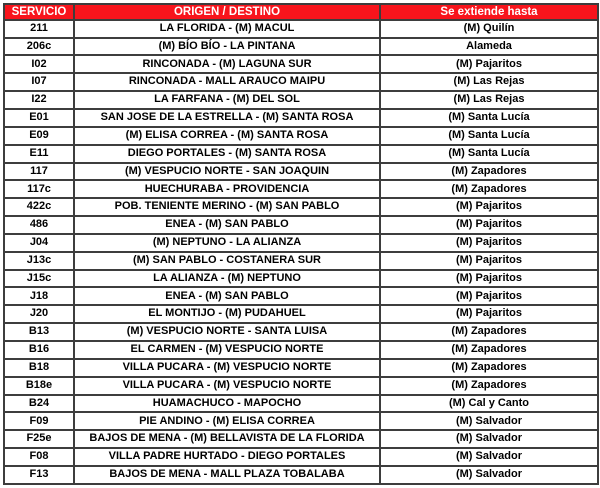 Image resolution: width=600 pixels, height=488 pixels. What do you see at coordinates (39, 421) in the screenshot?
I see `service-cell: F09` at bounding box center [39, 421].